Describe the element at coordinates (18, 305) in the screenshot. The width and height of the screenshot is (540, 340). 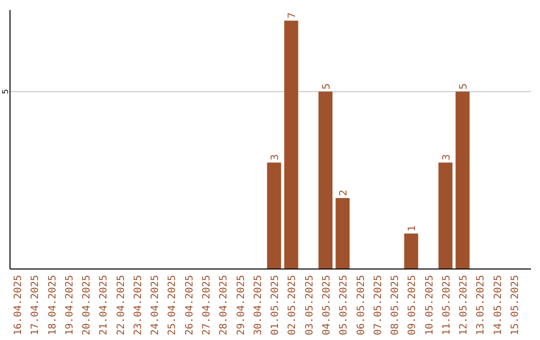
I see `x-tick-label: 16.04.2025` at that location.